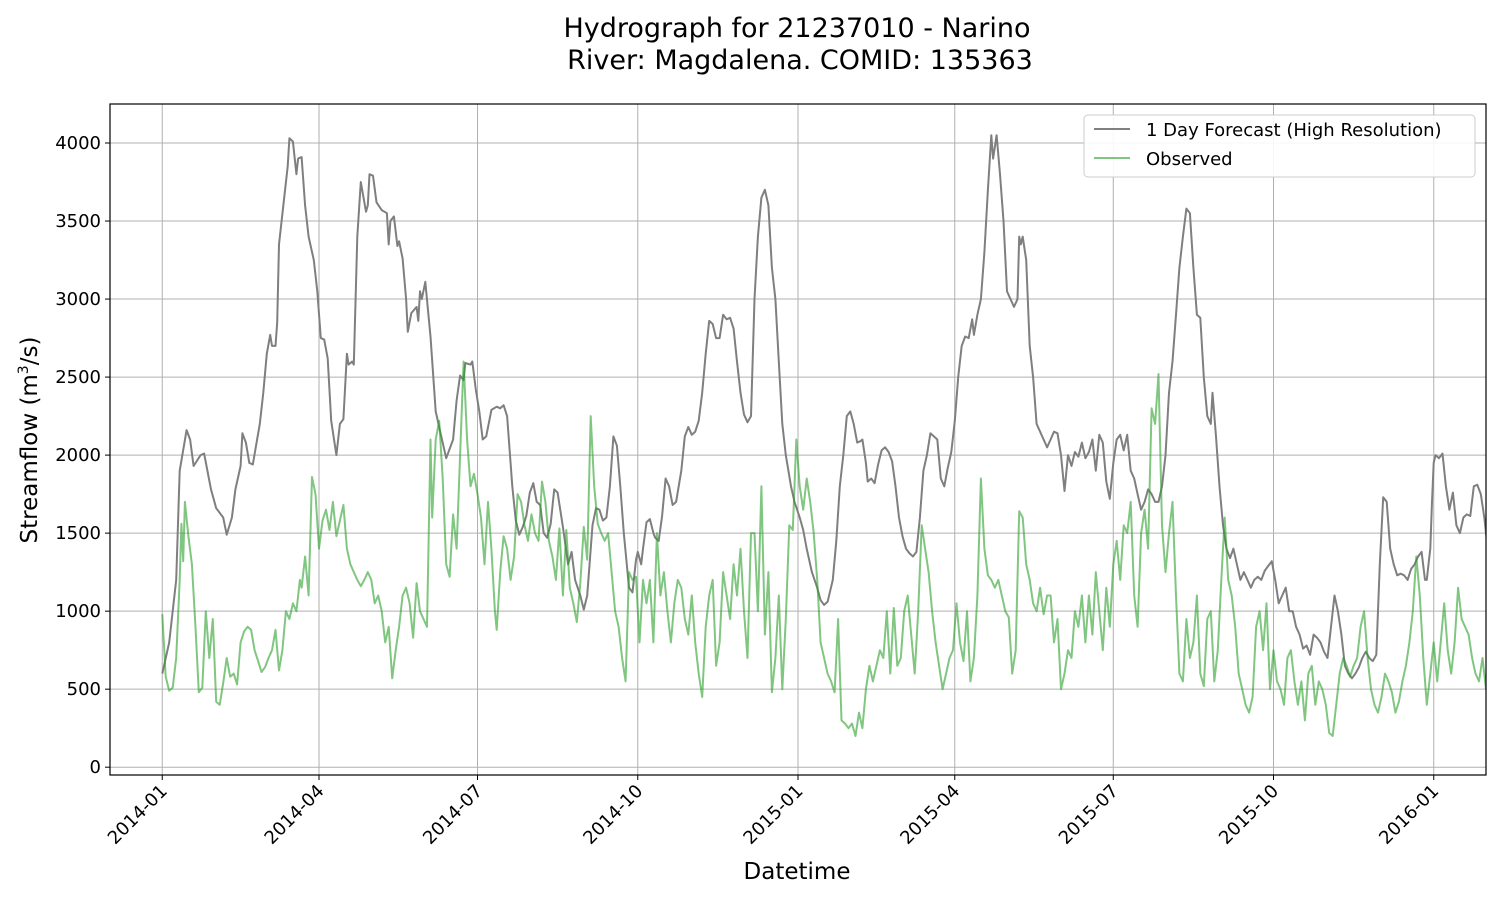 Image resolution: width=1500 pixels, height=900 pixels. I want to click on x-tick-label: 2014-07, so click(453, 815).